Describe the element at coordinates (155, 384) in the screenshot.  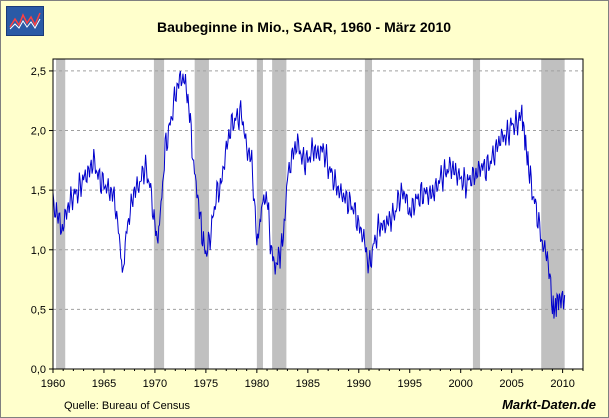
I see `x-tick-label-2: 1970` at that location.